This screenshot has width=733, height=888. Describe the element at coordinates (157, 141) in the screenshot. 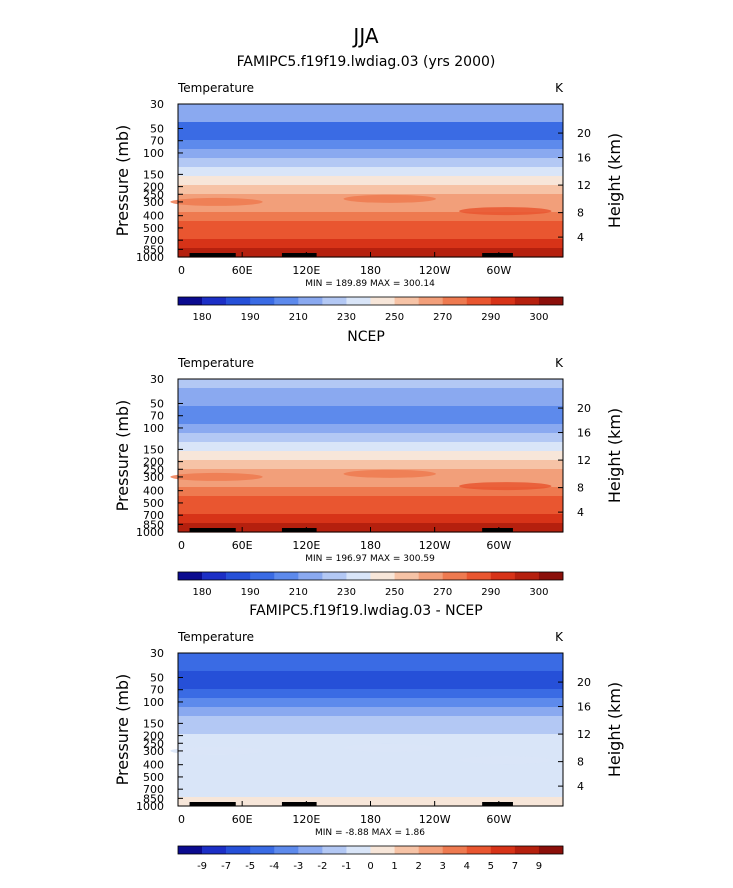

I see `y-tick-label: 70` at that location.